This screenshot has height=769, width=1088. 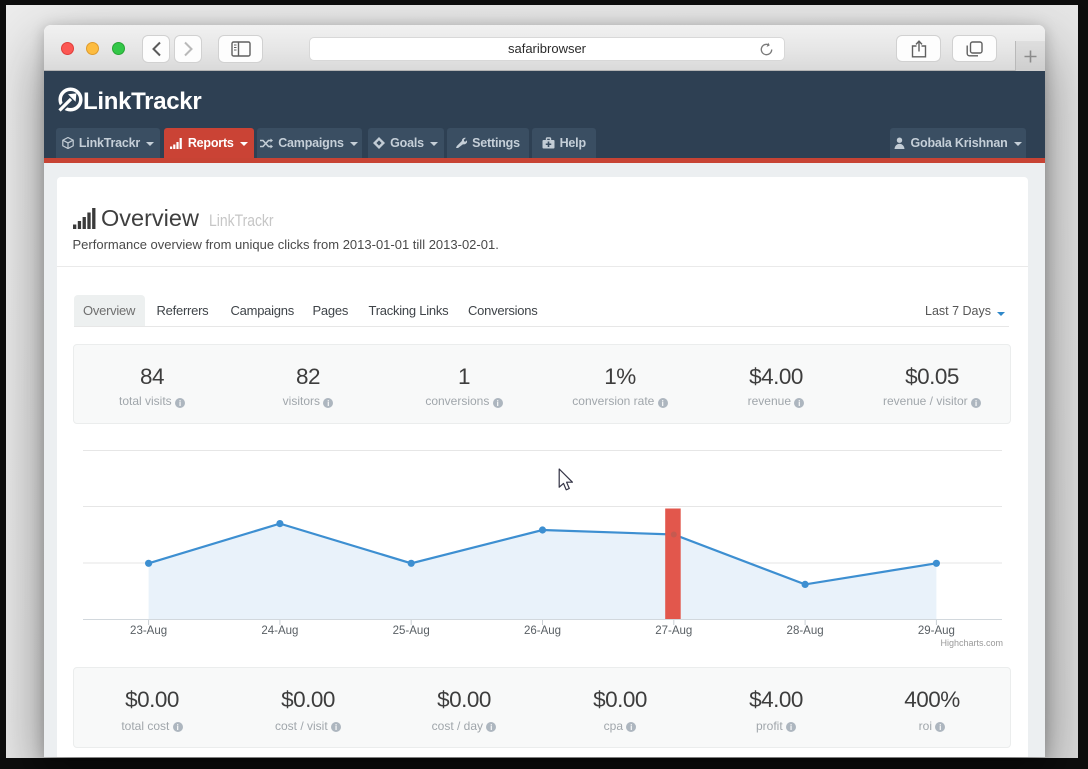 What do you see at coordinates (279, 631) in the screenshot?
I see `svg-text: 24-Aug` at bounding box center [279, 631].